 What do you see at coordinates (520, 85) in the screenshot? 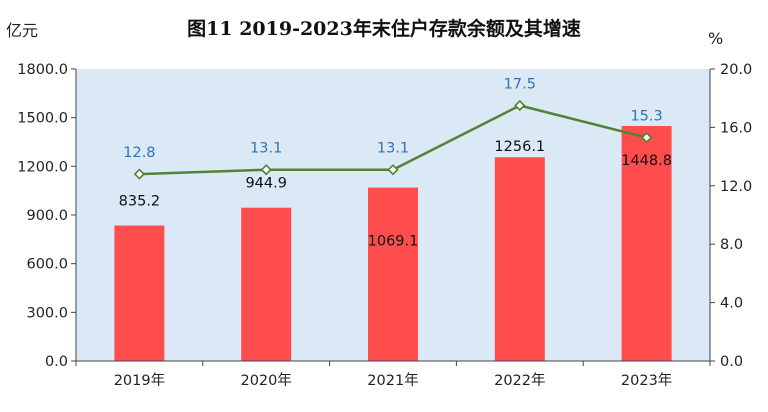
I see `growth-label-3: 17.5` at bounding box center [520, 85].